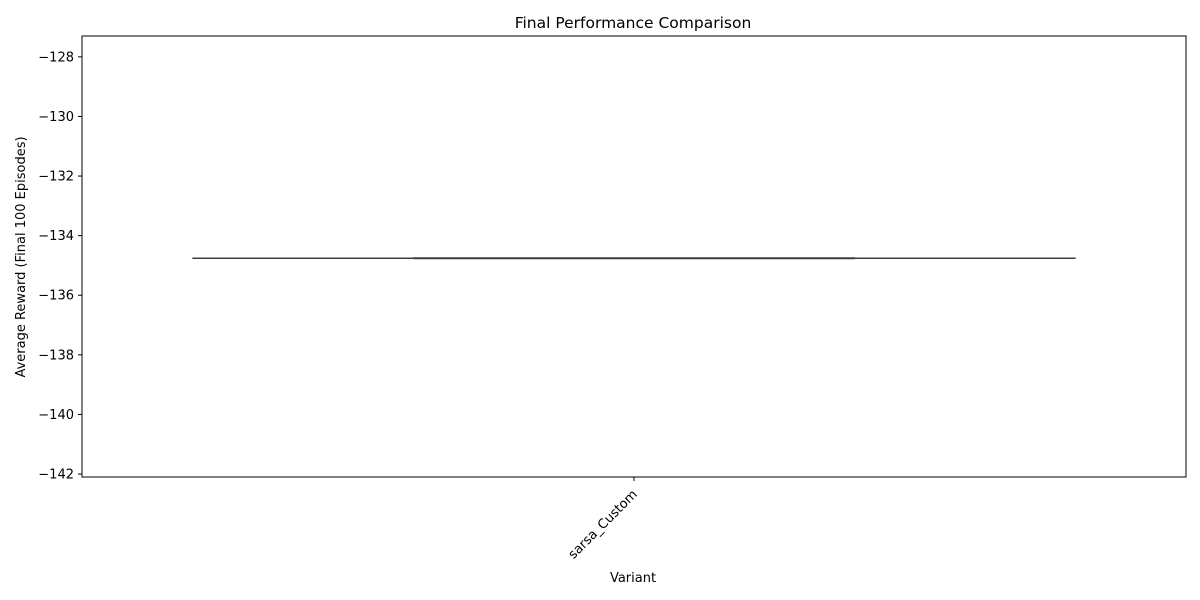  Describe the element at coordinates (56, 57) in the screenshot. I see `y-tick-label: −128` at that location.